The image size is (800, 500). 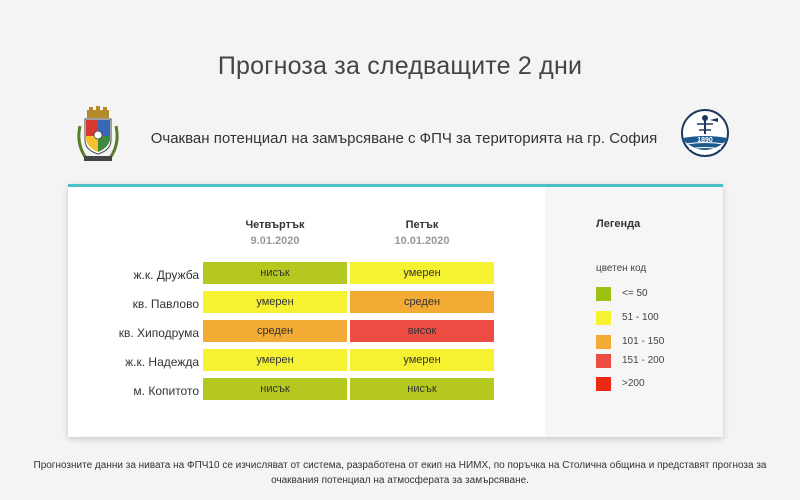 What do you see at coordinates (618, 224) in the screenshot?
I see `legend-title: Легенда` at bounding box center [618, 224].